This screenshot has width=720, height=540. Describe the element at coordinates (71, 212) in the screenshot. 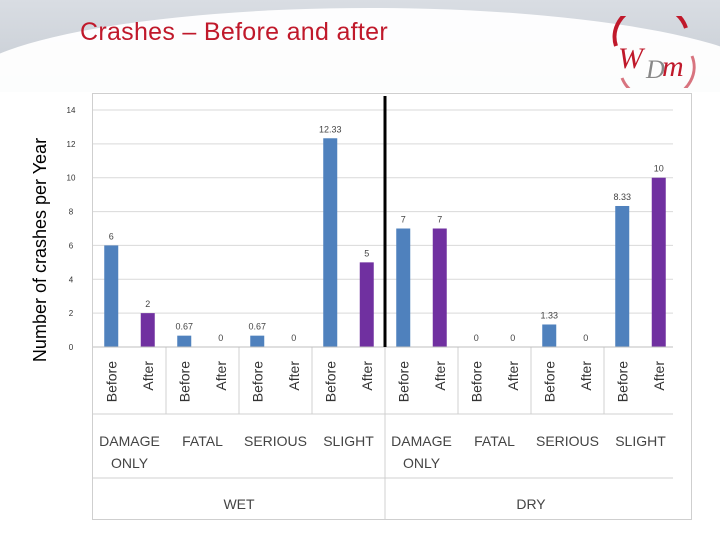

I see `y-tick-label: 8` at that location.